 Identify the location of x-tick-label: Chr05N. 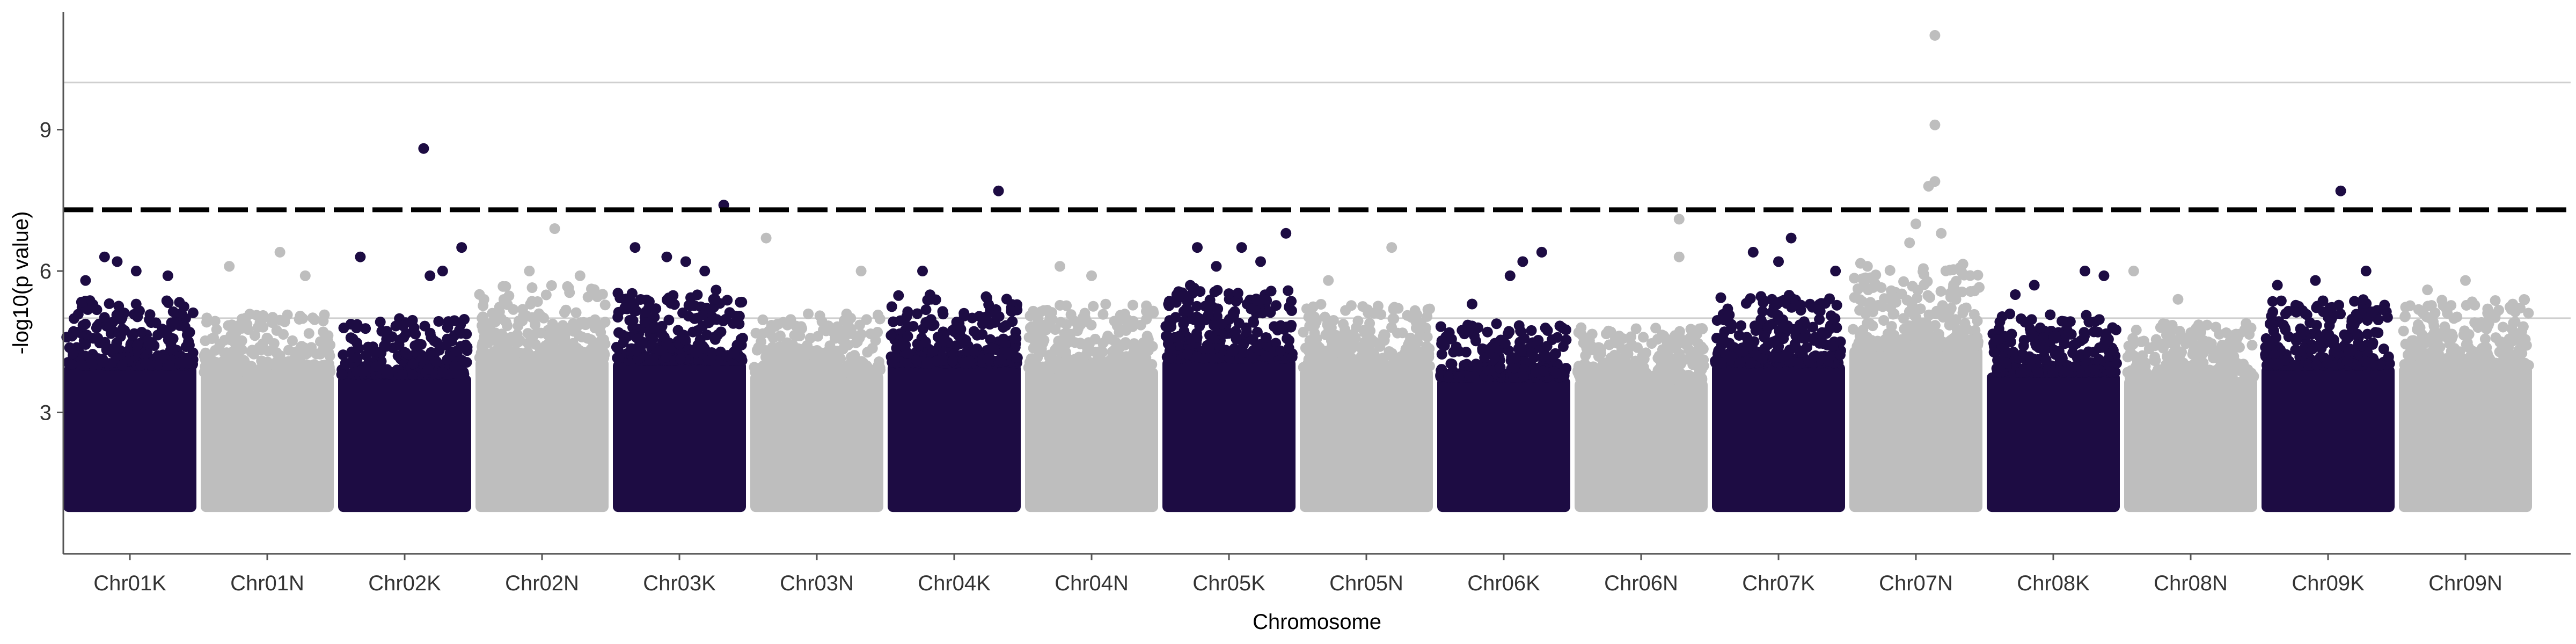
(1366, 583).